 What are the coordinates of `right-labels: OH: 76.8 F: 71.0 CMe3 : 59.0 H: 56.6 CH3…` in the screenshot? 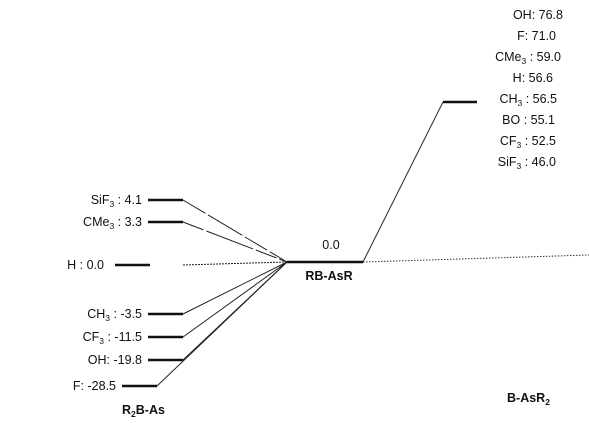 It's located at (529, 89).